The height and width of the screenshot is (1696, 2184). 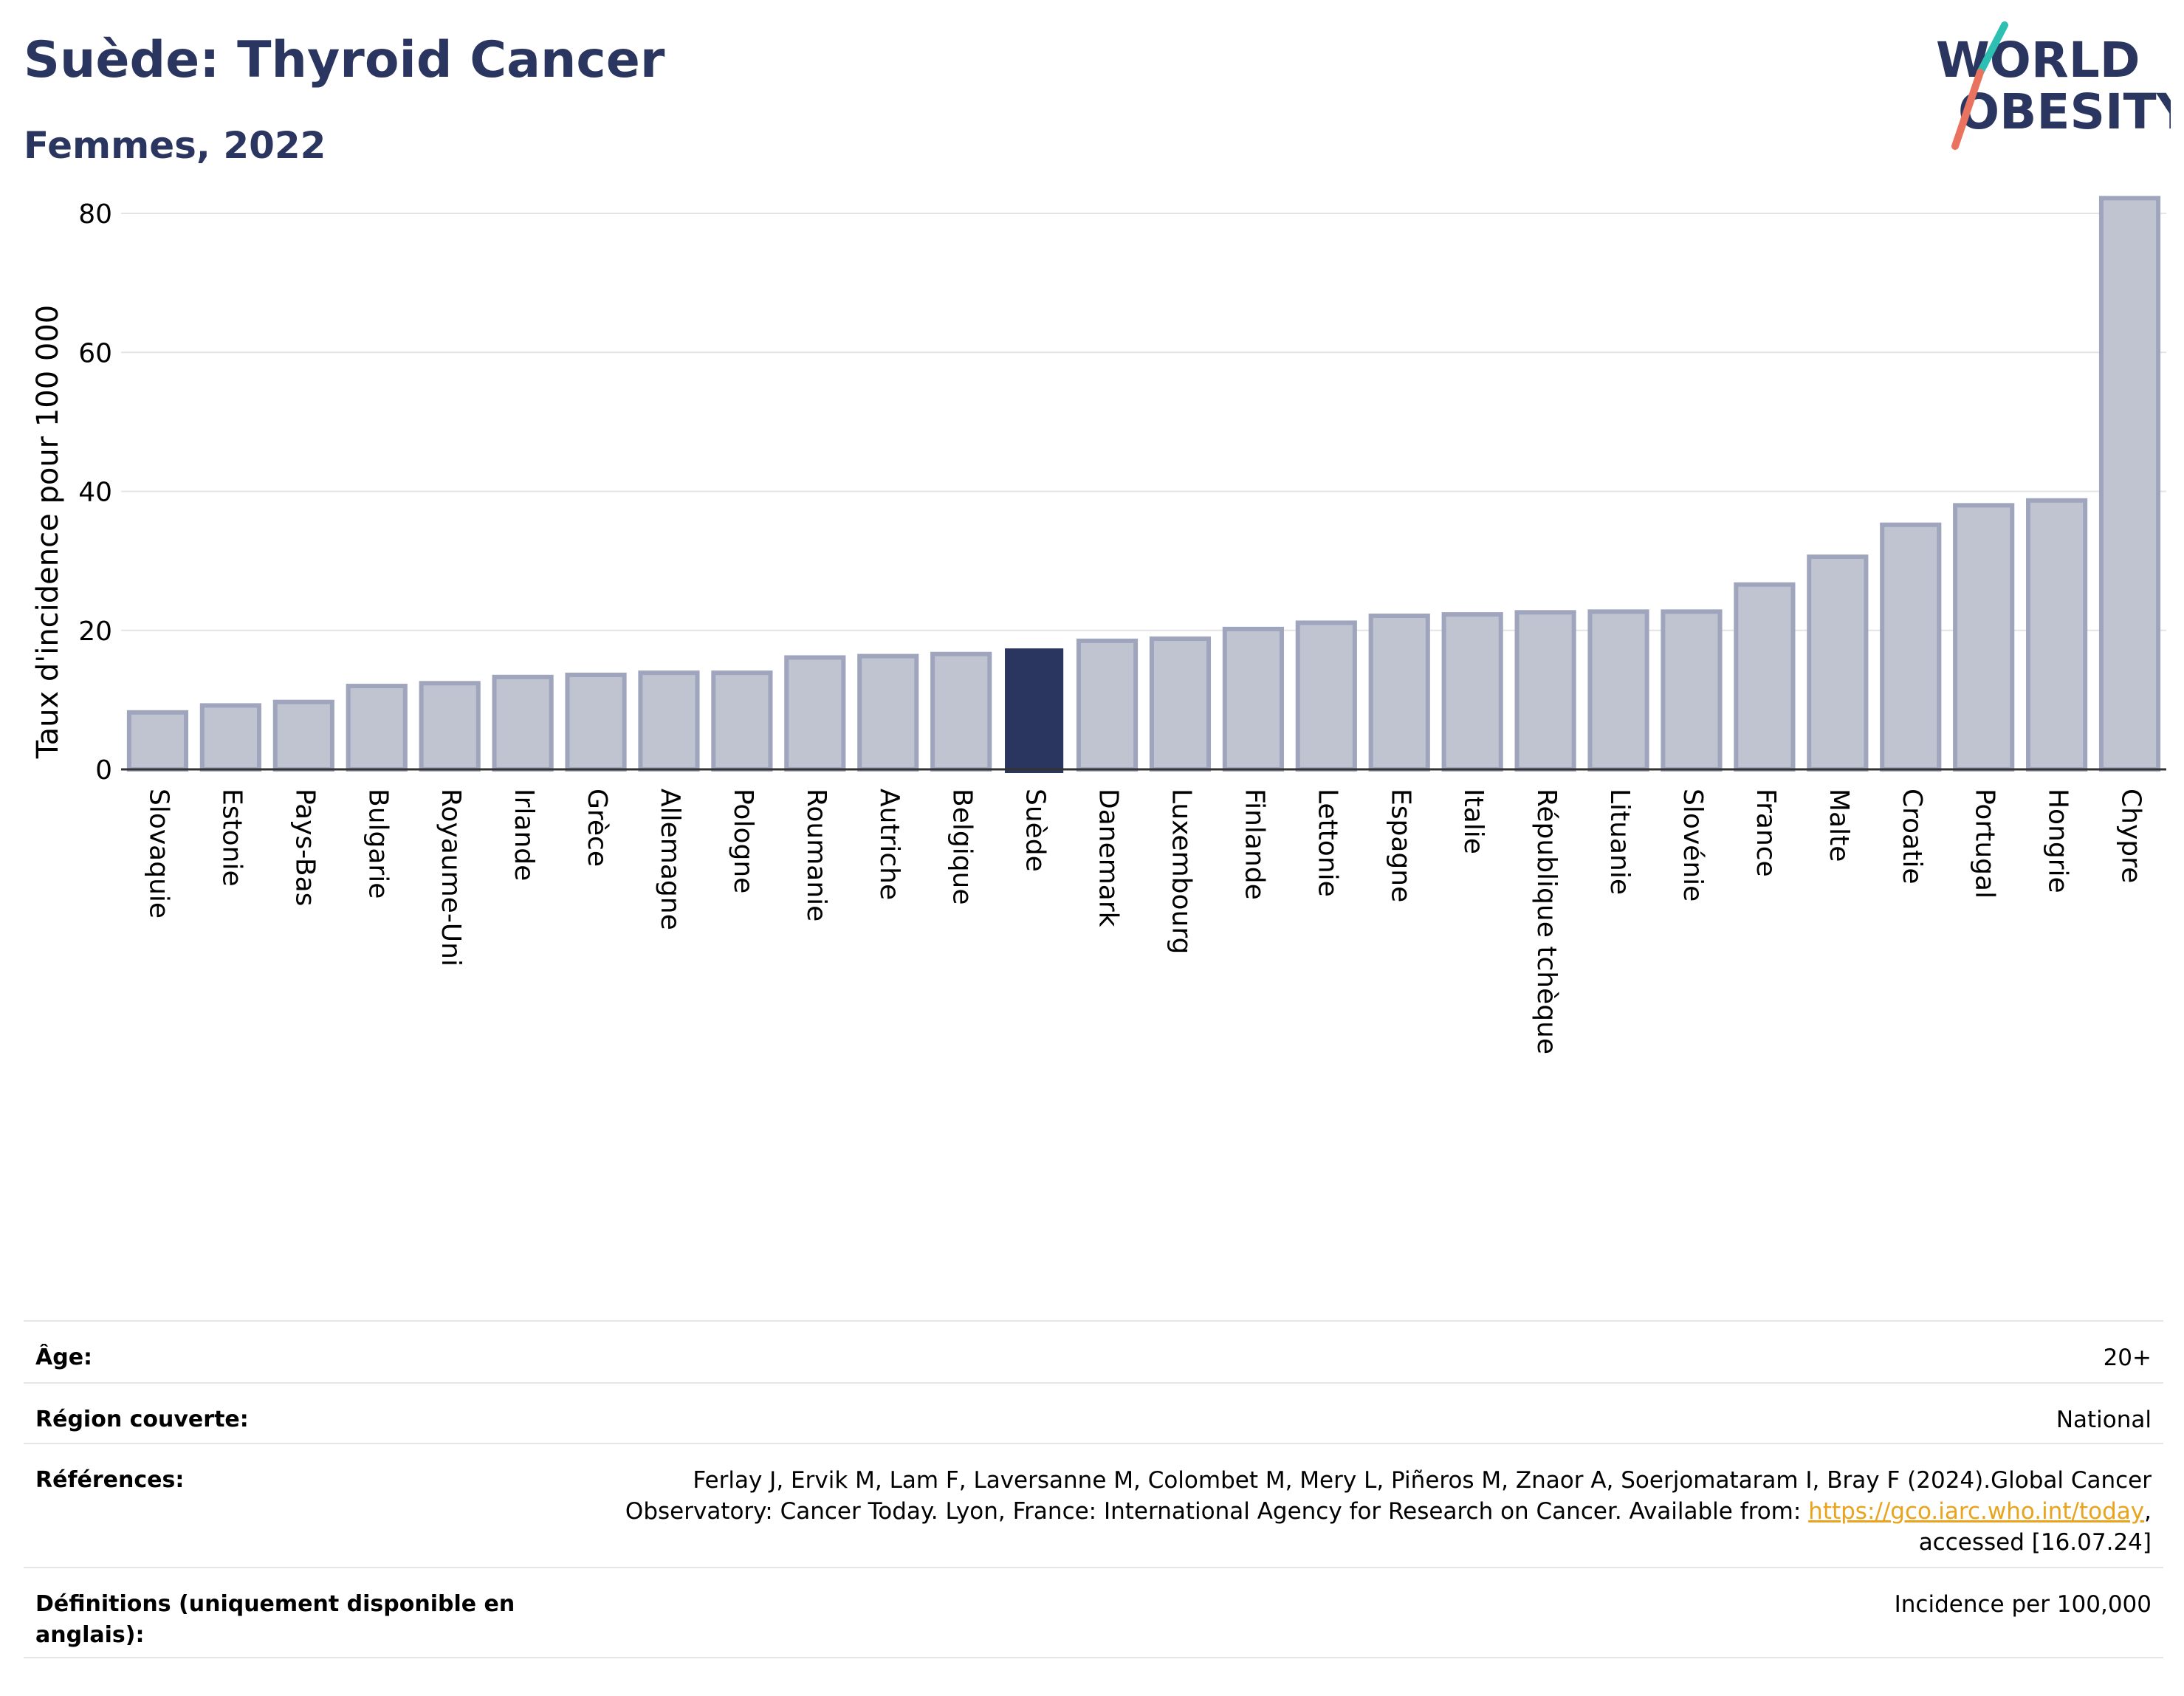 I want to click on x-tick-label: Irlande, so click(x=524, y=835).